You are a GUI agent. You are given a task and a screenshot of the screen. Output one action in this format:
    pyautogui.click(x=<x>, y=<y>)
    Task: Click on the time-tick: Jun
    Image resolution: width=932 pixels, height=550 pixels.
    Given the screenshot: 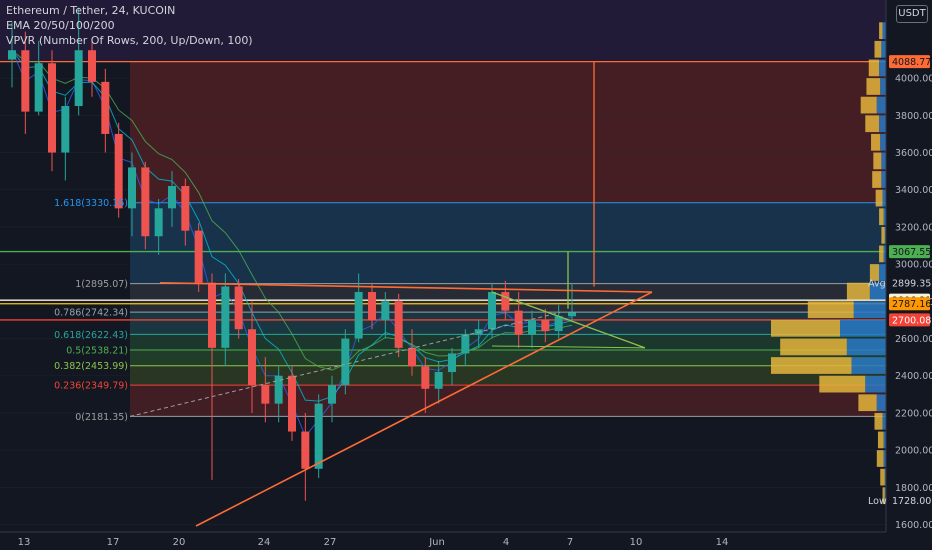 What is the action you would take?
    pyautogui.click(x=436, y=542)
    